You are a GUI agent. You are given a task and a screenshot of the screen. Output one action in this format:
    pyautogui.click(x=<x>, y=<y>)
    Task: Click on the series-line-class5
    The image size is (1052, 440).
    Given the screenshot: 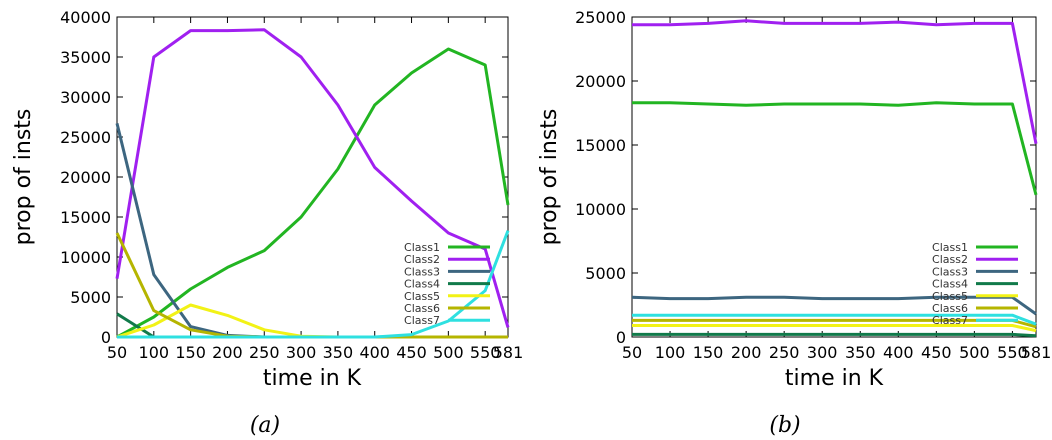 What is the action you would take?
    pyautogui.click(x=834, y=328)
    